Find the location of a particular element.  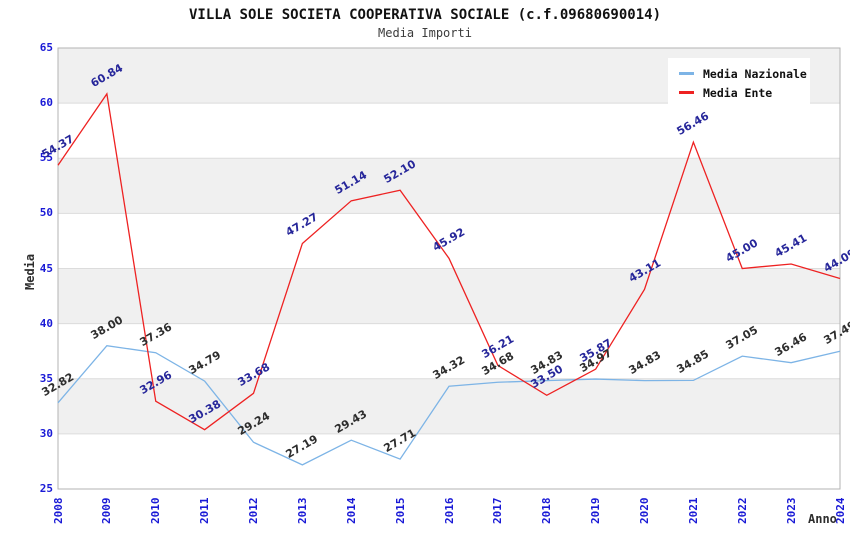

legend-item: Media Nazionale is located at coordinates (744, 73).